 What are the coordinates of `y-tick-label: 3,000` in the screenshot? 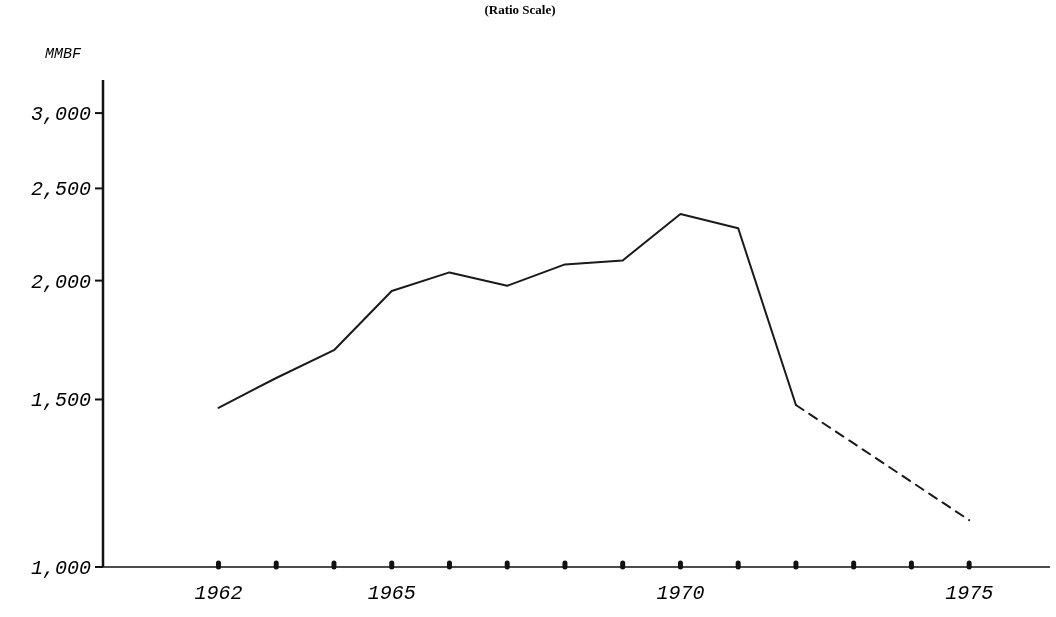 It's located at (60, 115).